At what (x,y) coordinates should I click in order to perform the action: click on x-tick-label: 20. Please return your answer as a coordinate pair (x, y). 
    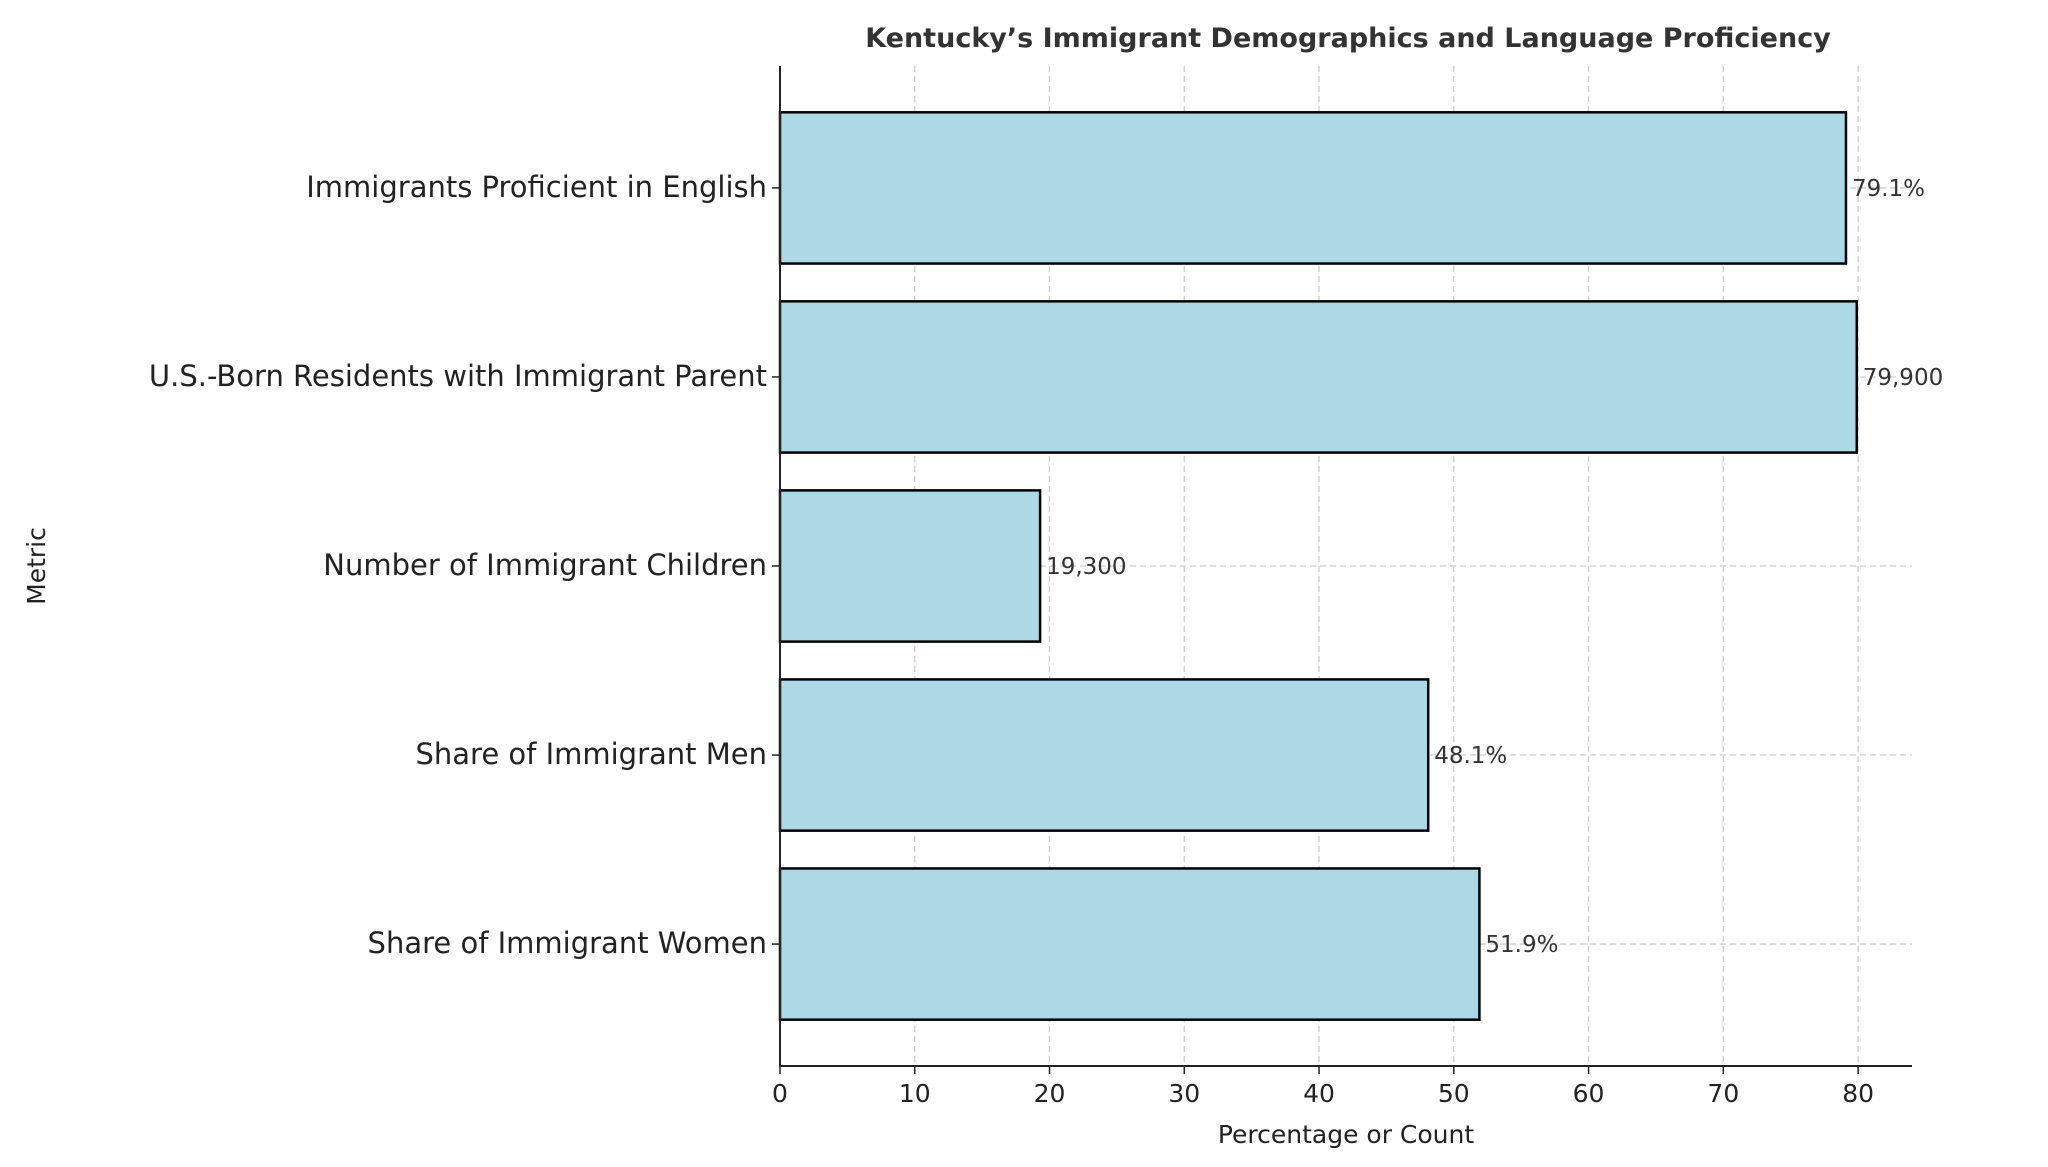
    Looking at the image, I should click on (1050, 1093).